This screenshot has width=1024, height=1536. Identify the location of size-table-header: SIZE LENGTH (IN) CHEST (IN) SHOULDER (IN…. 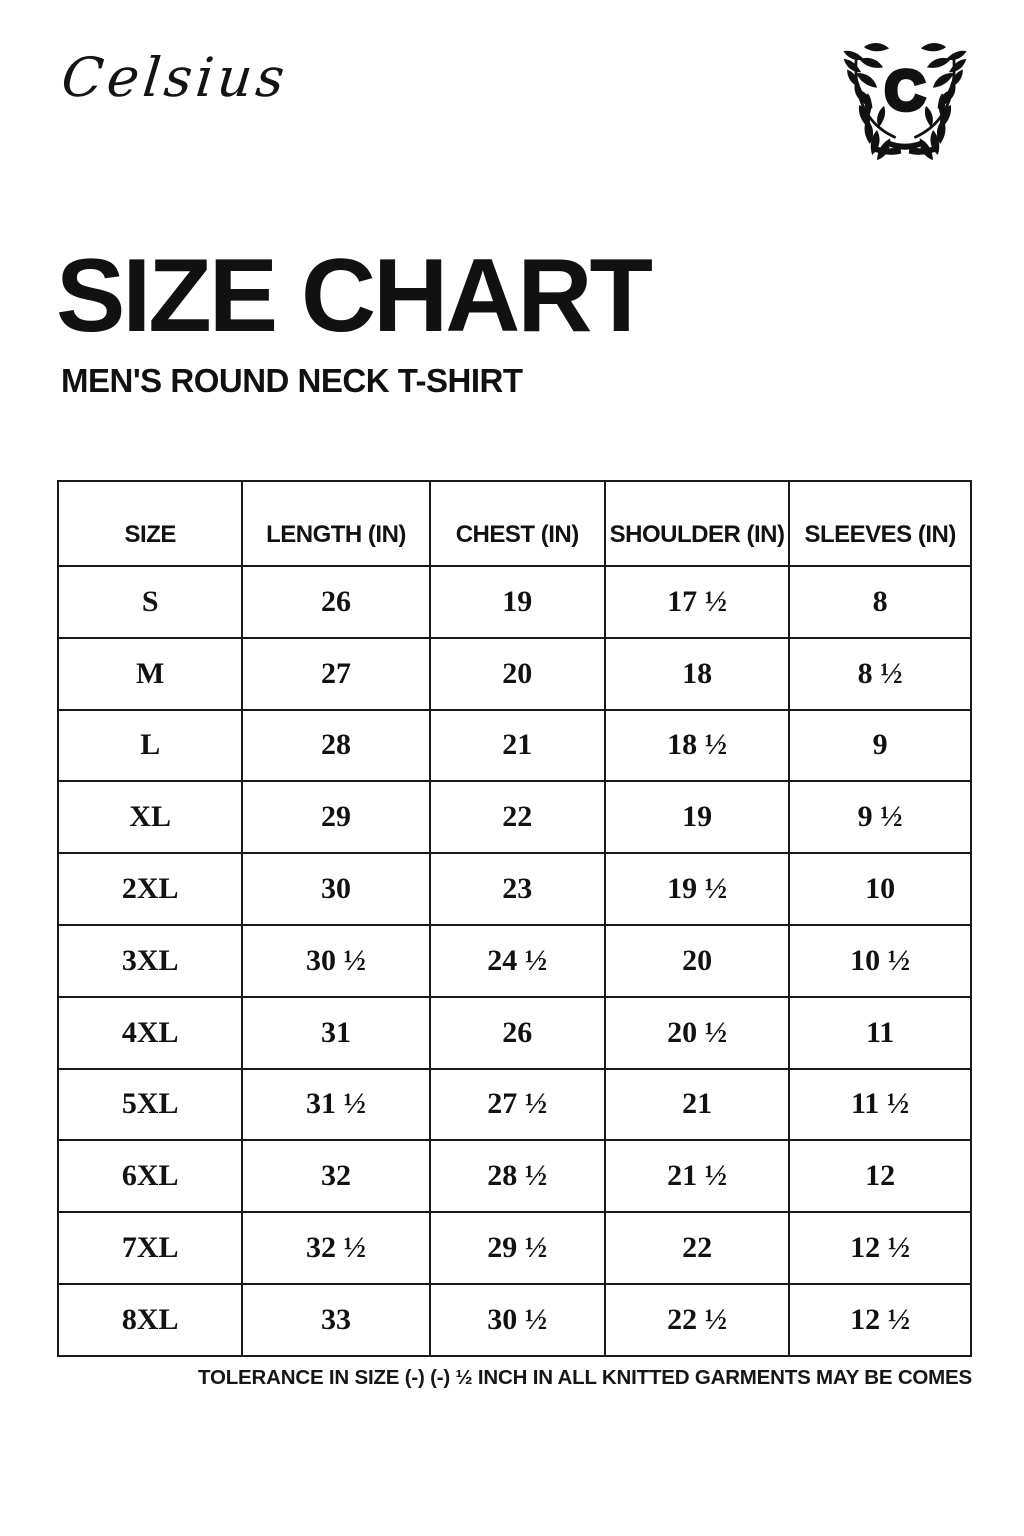
(514, 523).